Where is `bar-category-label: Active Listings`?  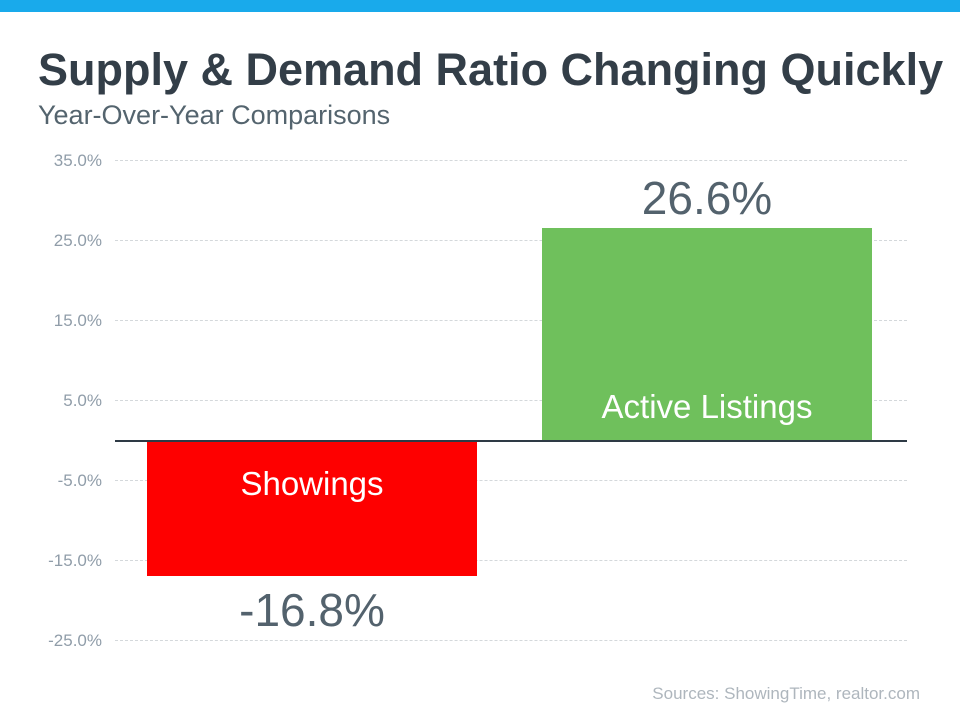
bar-category-label: Active Listings is located at coordinates (707, 406).